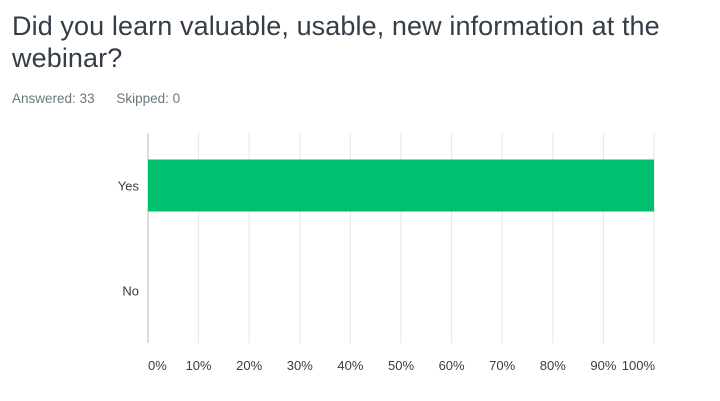  I want to click on bar-yes, so click(401, 185).